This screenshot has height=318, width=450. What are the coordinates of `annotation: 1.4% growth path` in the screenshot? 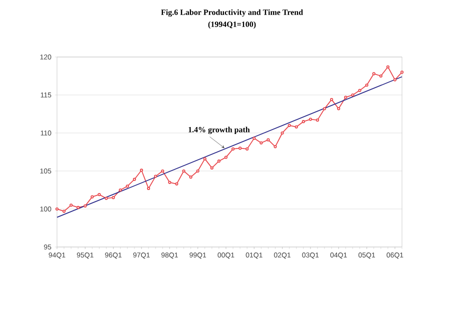 It's located at (219, 130).